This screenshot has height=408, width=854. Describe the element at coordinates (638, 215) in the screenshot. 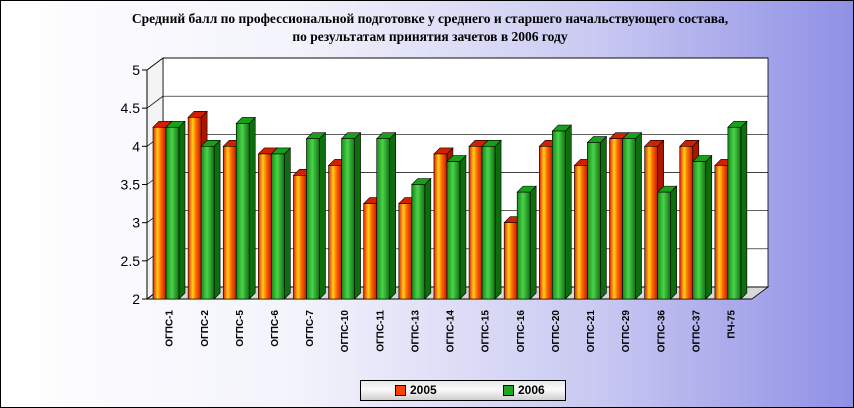

I see `bar-side-2006-ОГПС-29` at that location.